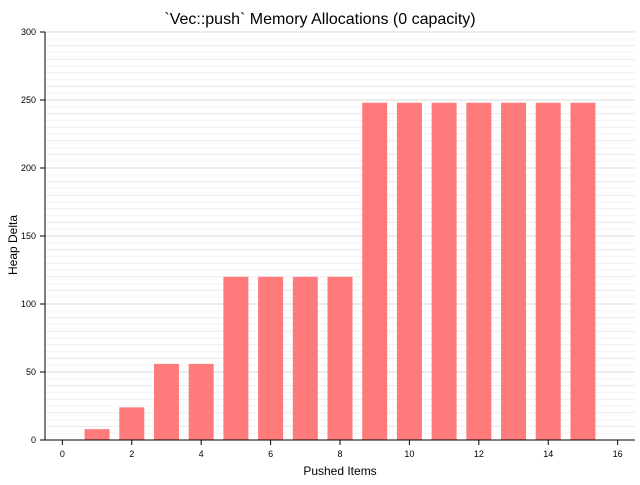 The image size is (640, 485). What do you see at coordinates (479, 454) in the screenshot?
I see `x-tick-label: 12` at bounding box center [479, 454].